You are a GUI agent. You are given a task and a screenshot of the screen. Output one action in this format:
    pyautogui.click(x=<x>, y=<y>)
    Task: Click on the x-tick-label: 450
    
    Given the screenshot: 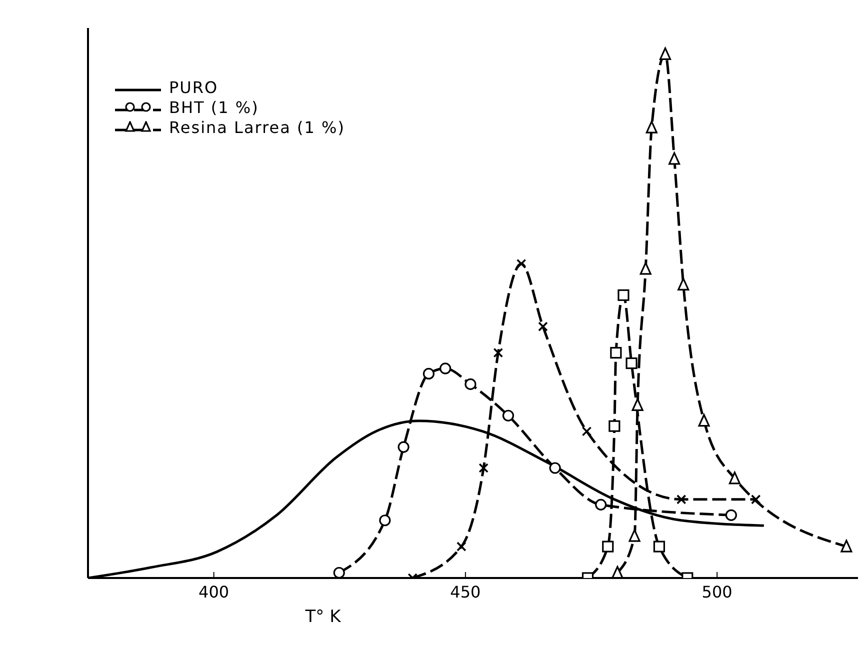 What is the action you would take?
    pyautogui.click(x=465, y=592)
    